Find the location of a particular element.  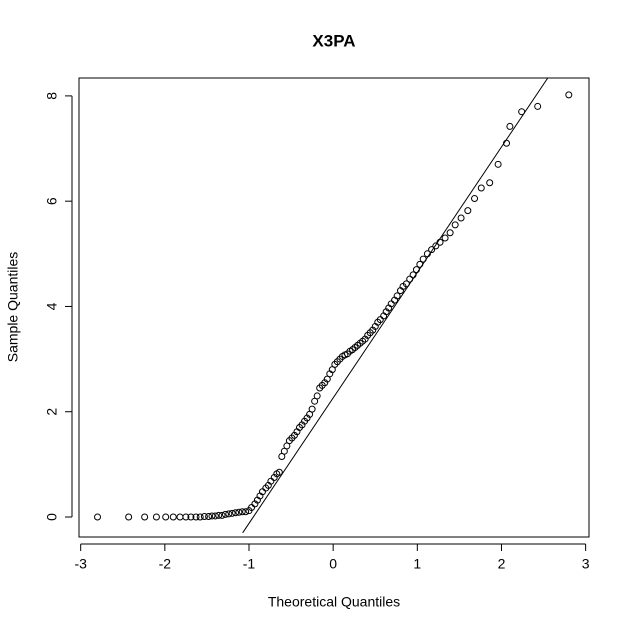

chart-title: X3PA is located at coordinates (333, 40).